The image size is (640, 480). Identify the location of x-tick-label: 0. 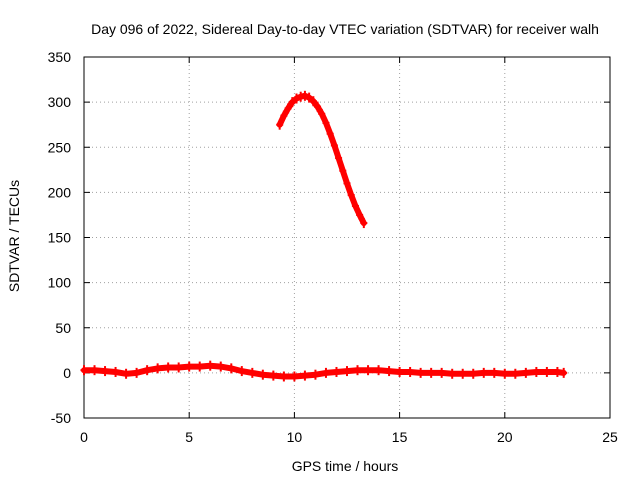
(84, 437).